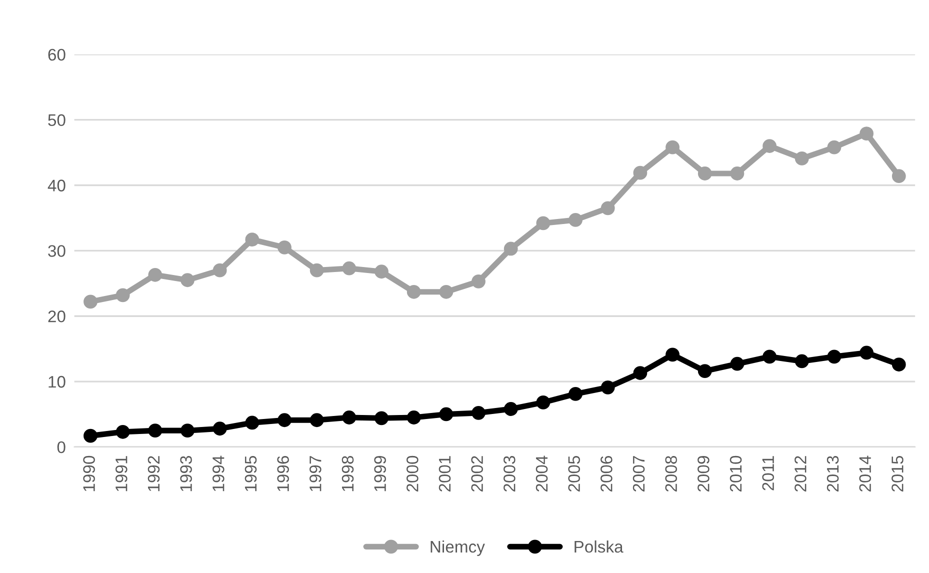 This screenshot has height=573, width=929. Describe the element at coordinates (61, 447) in the screenshot. I see `y-tick-label: 0` at that location.